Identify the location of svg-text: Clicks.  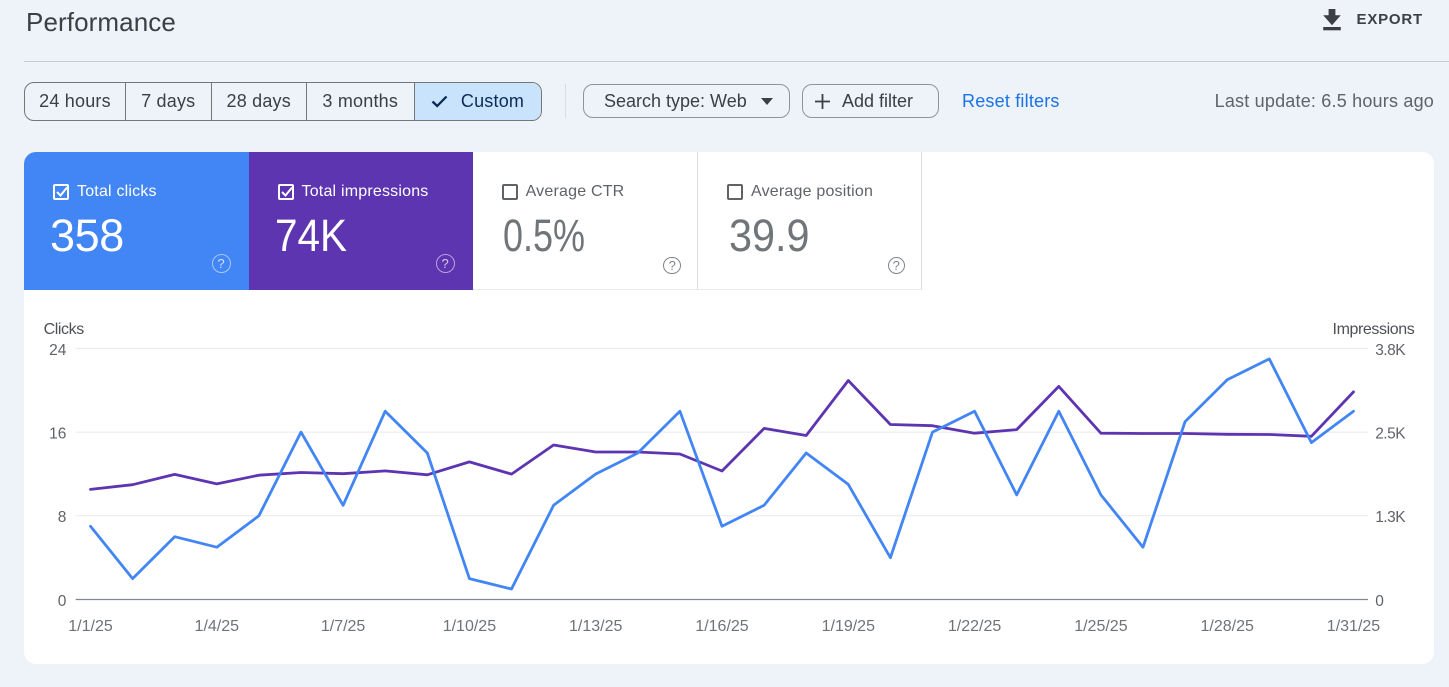
(64, 329).